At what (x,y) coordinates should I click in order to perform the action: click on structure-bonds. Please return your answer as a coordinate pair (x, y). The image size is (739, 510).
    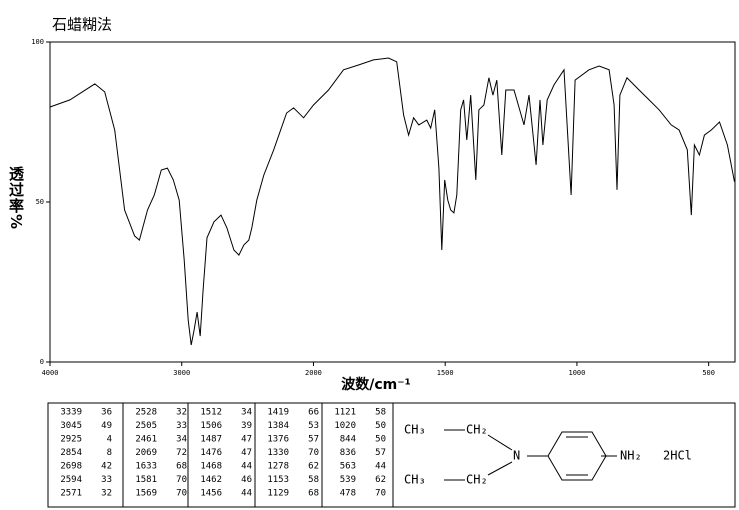
    Looking at the image, I should click on (530, 455).